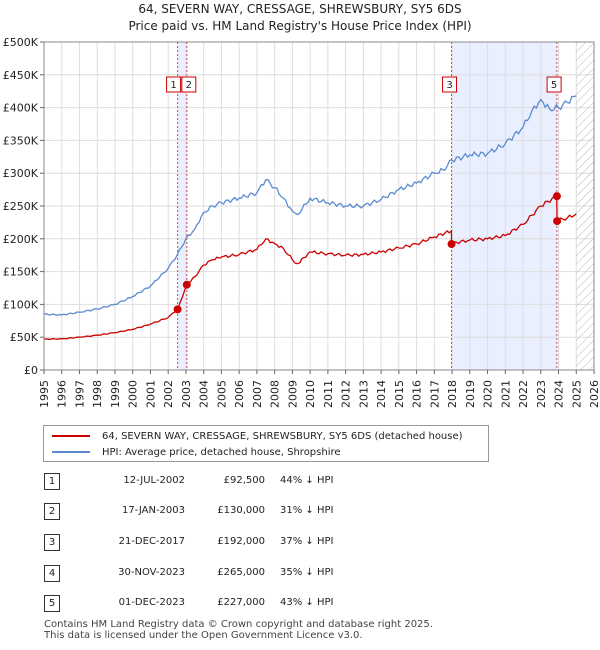  I want to click on x-tick-label: 2013, so click(363, 394).